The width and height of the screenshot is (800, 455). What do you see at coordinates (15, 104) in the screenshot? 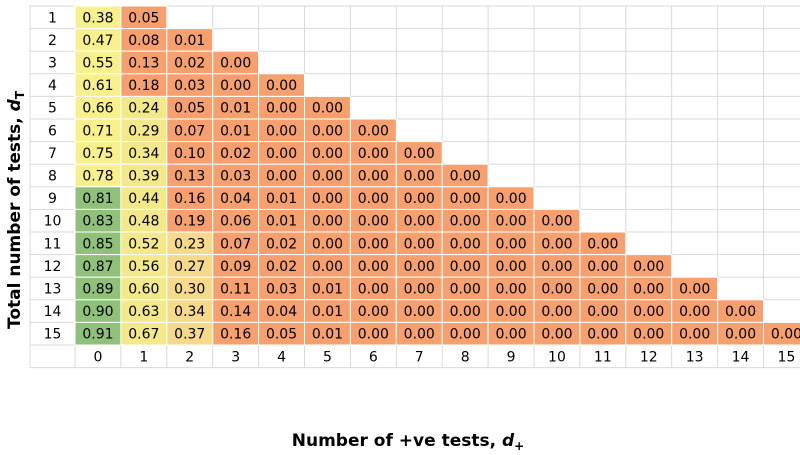
I see `y-axis-title-var: d` at bounding box center [15, 104].